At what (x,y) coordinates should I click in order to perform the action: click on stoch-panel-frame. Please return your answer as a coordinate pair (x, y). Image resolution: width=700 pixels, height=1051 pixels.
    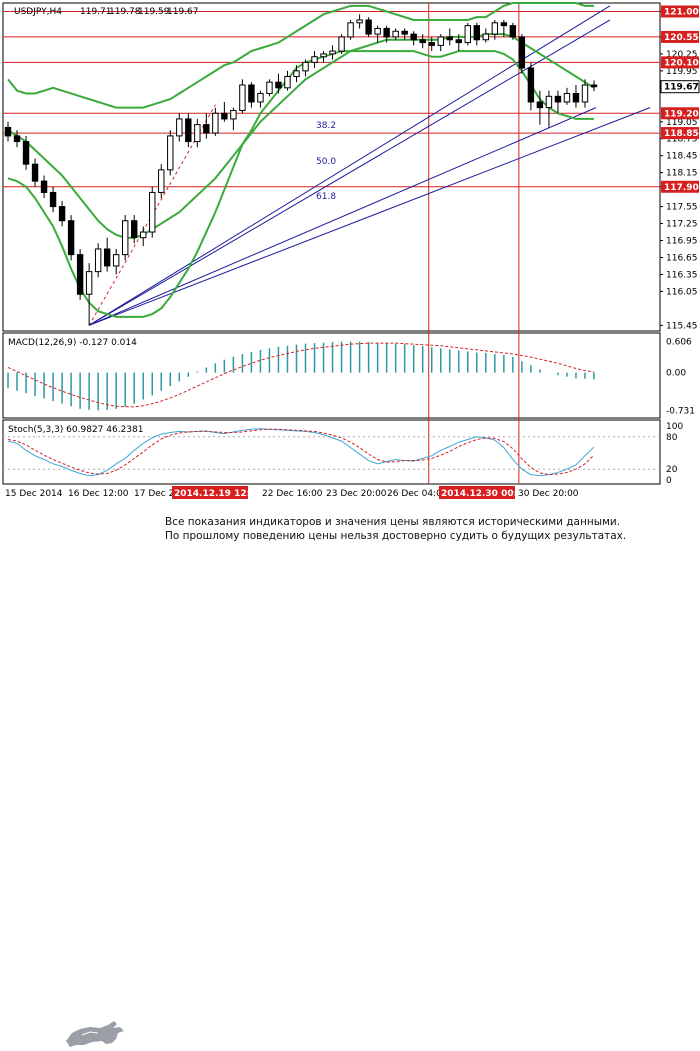
    Looking at the image, I should click on (331, 452).